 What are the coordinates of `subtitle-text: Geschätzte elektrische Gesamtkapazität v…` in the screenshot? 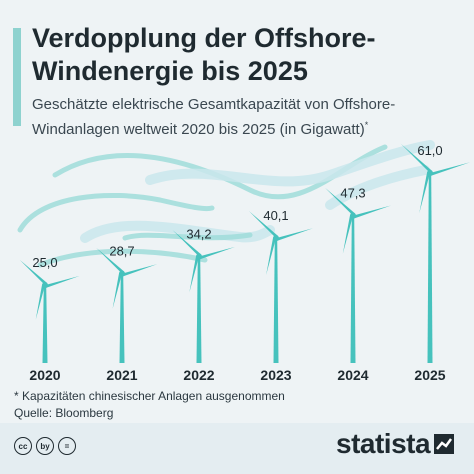 It's located at (214, 117).